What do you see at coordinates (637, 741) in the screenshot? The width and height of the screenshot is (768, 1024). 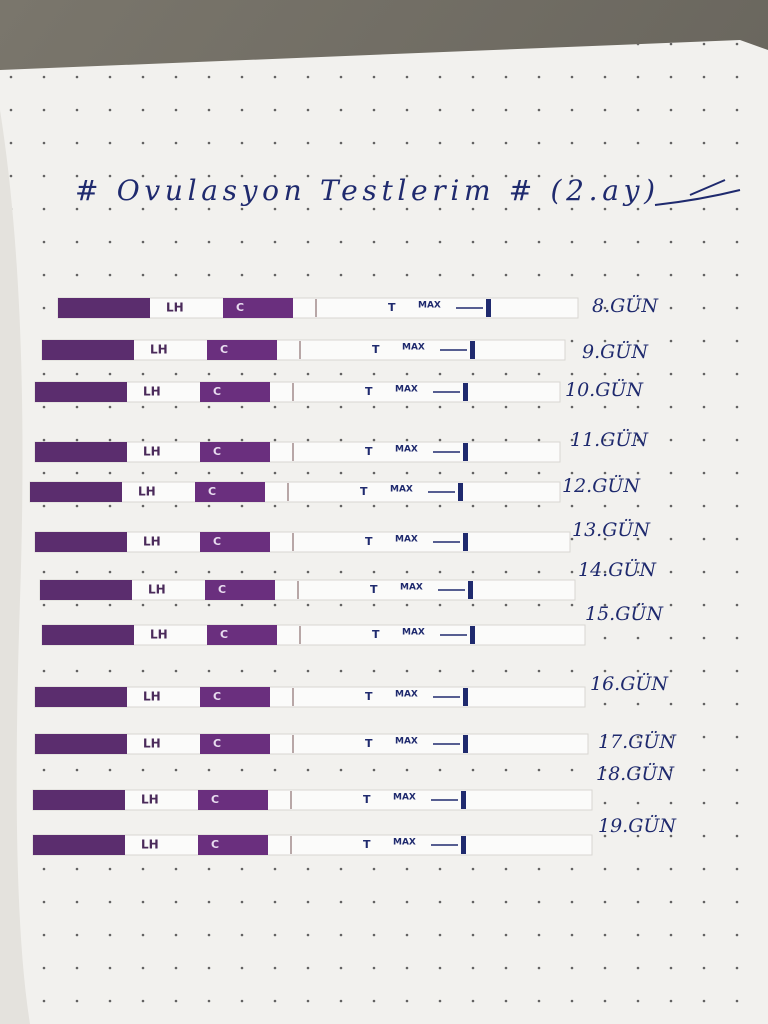 I see `day-label: 17.GÜN` at bounding box center [637, 741].